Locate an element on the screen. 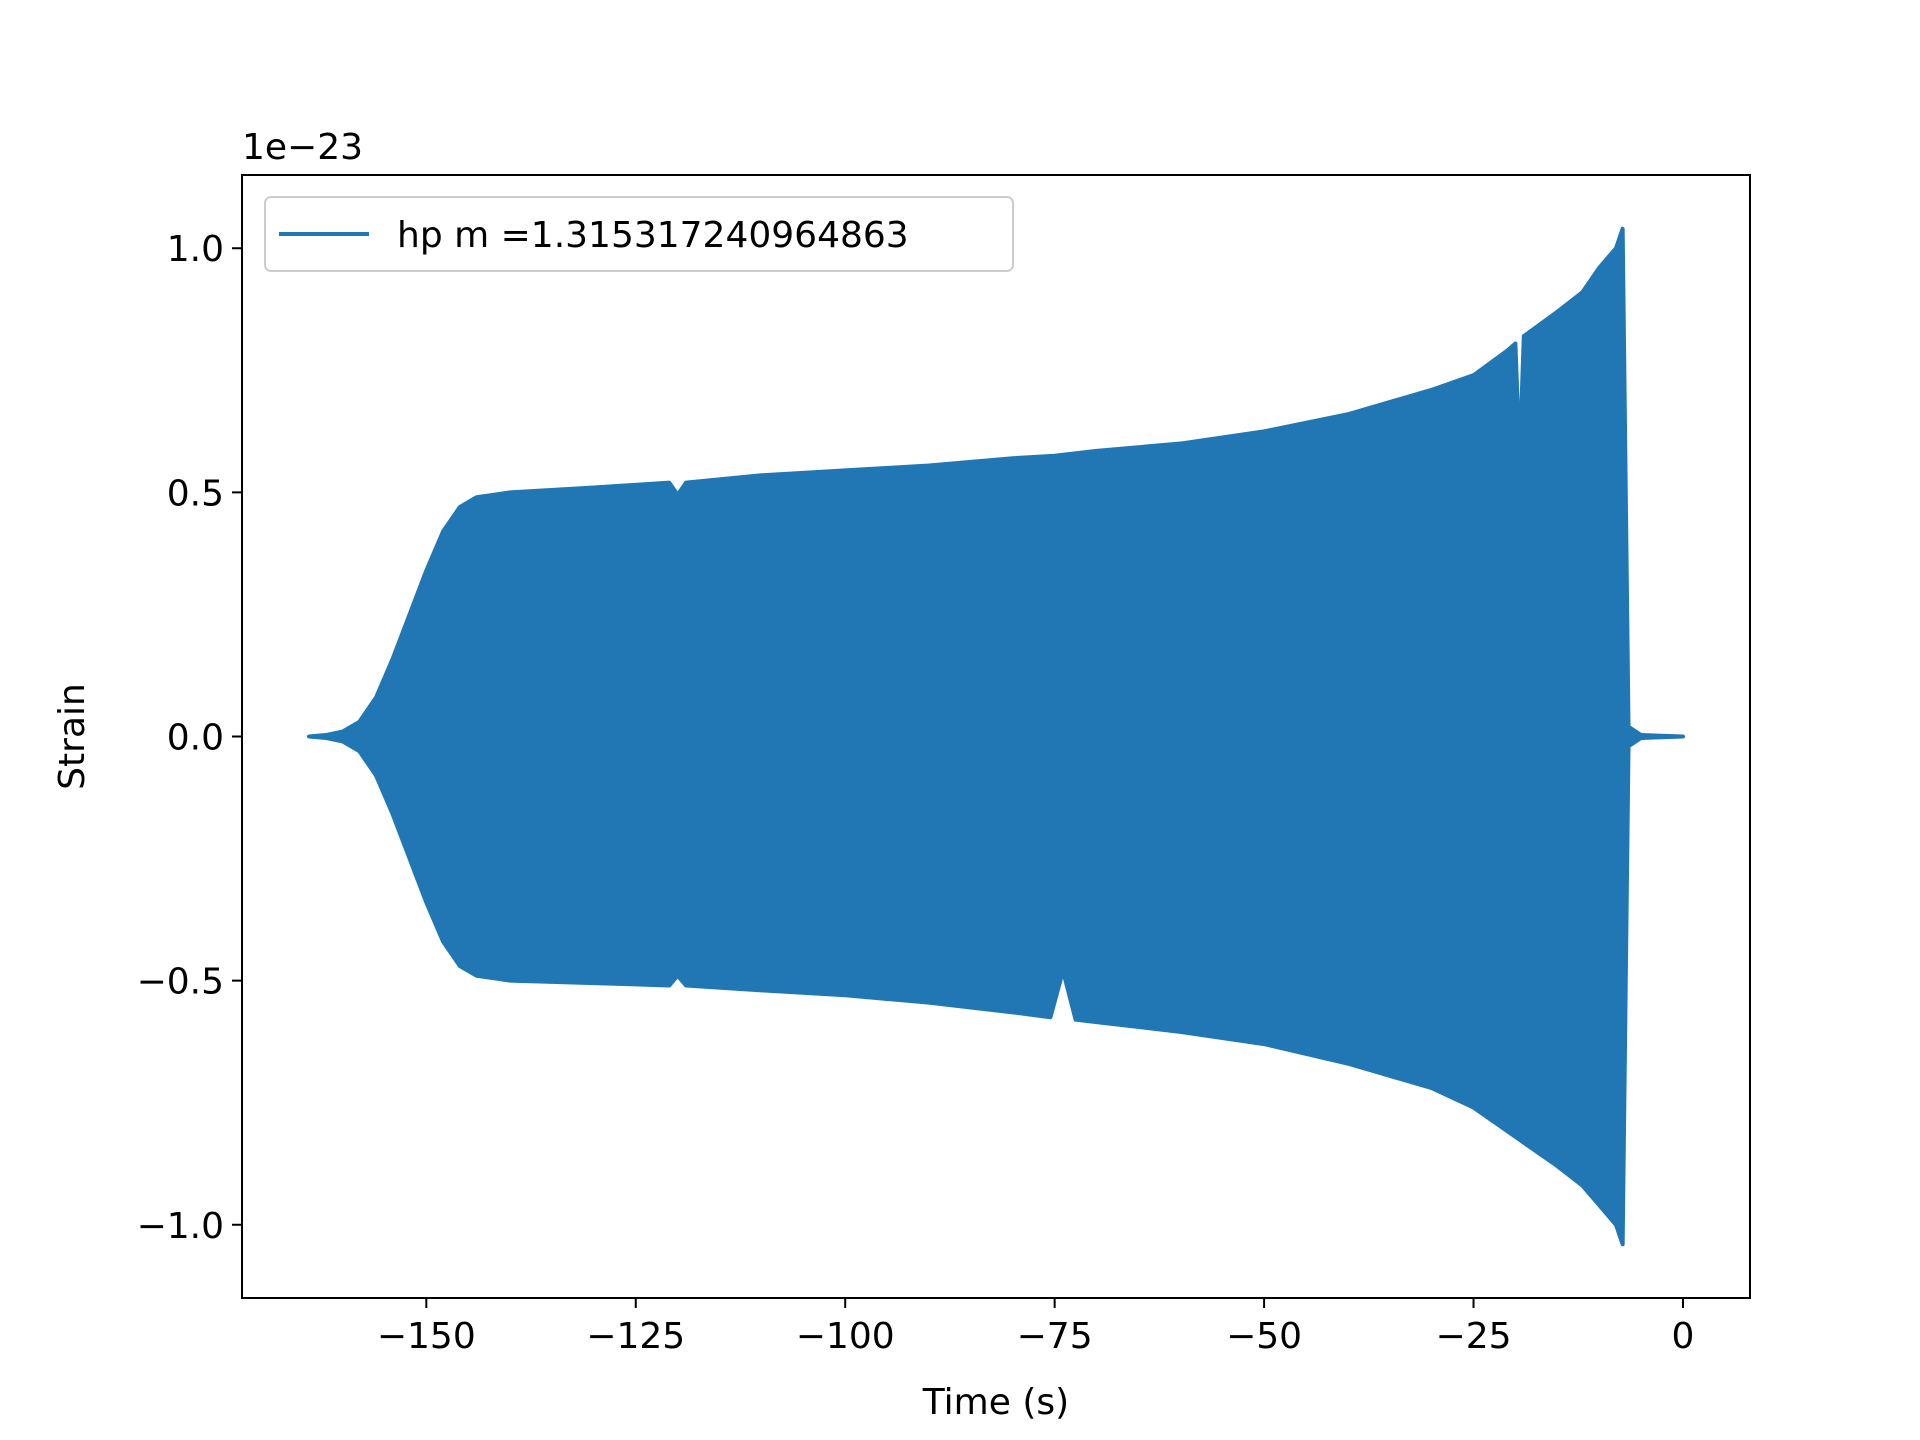  x-axis: −150 −125 −100 −75 −50 −25 0 is located at coordinates (1036, 1327).